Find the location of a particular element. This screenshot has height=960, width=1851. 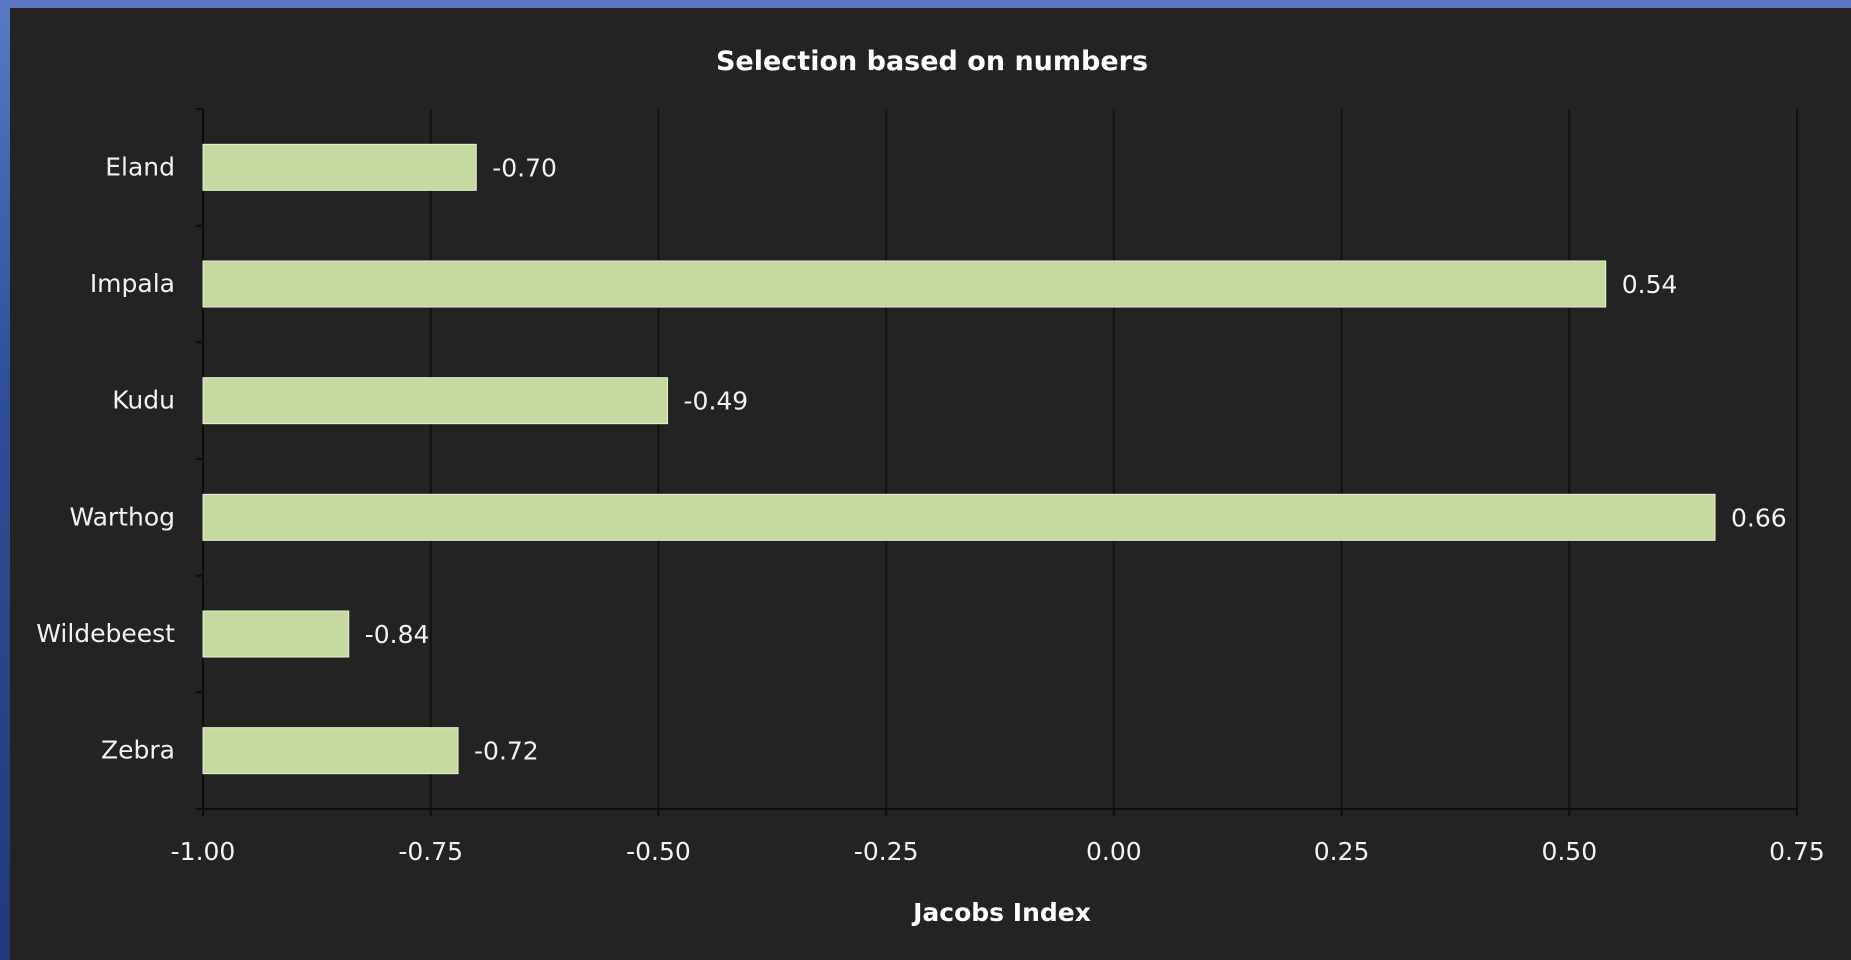

bar-eland is located at coordinates (339, 167).